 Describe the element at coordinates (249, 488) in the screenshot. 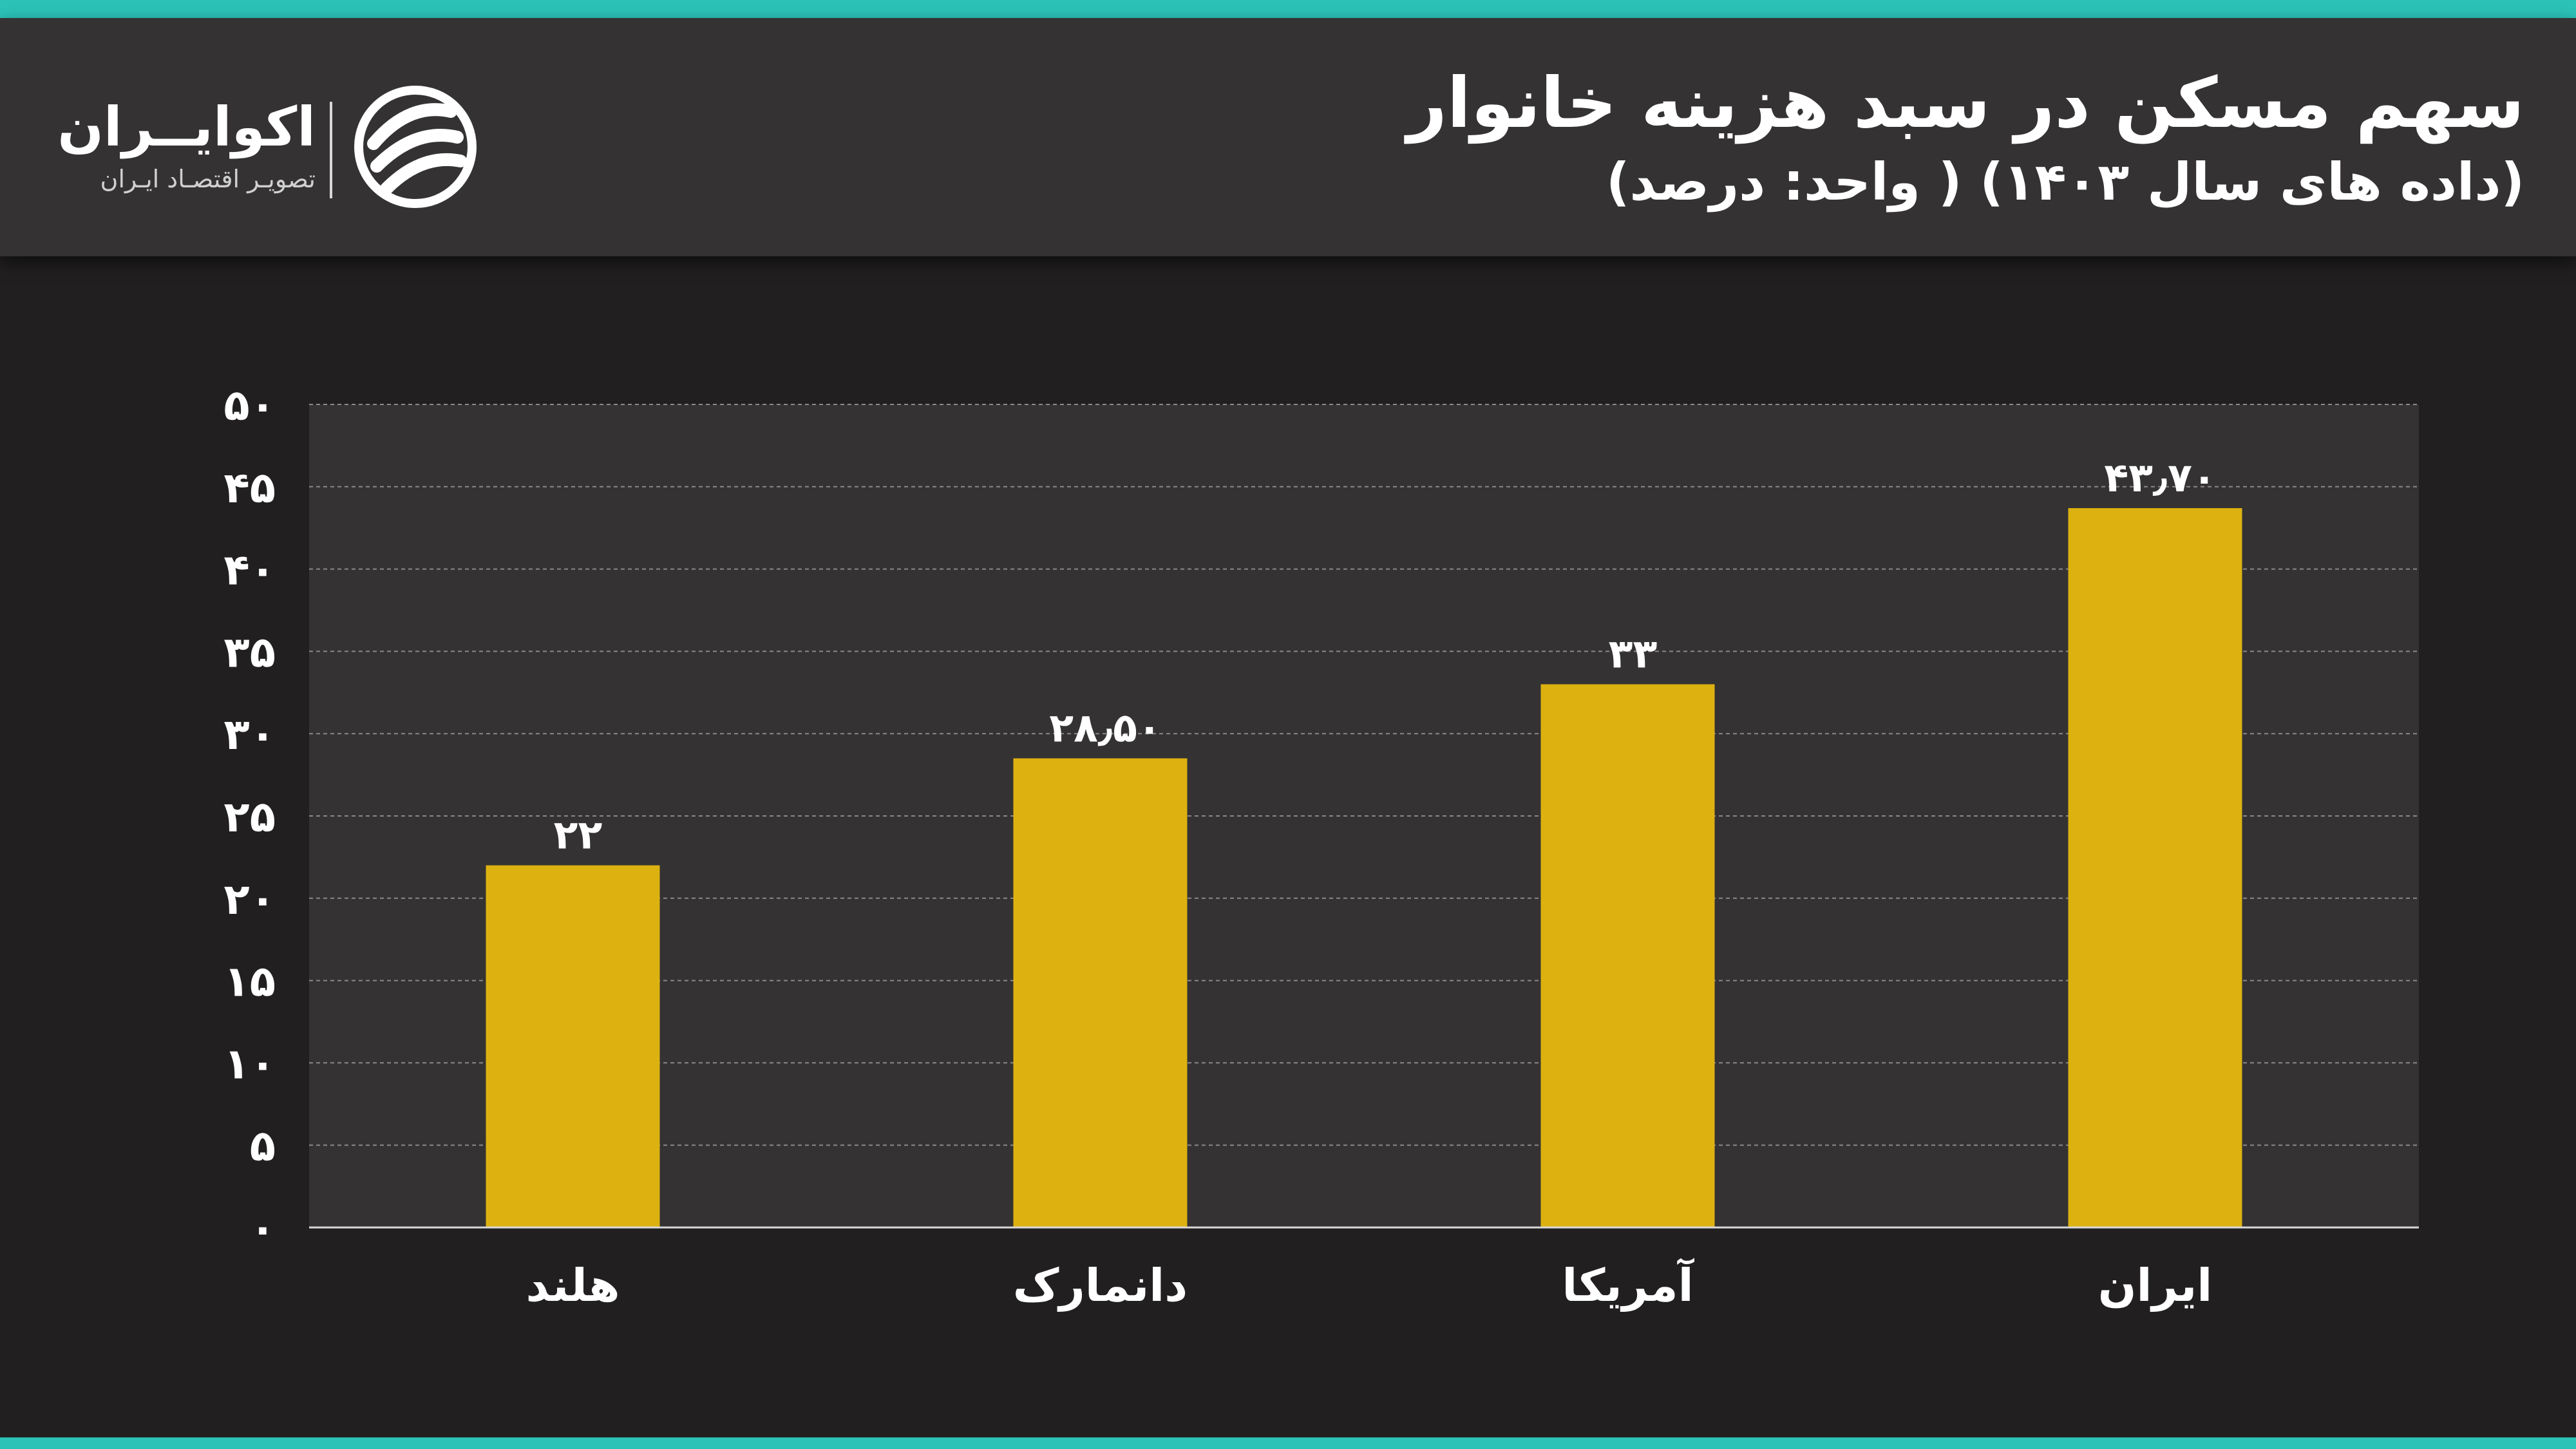

I see `y-tick-label: ۴۵` at that location.